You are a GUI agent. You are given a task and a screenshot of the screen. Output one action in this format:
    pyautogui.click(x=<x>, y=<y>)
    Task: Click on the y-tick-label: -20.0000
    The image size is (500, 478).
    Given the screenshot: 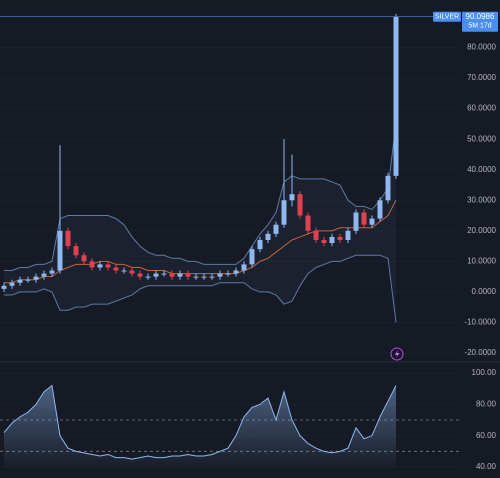 What is the action you would take?
    pyautogui.click(x=480, y=352)
    